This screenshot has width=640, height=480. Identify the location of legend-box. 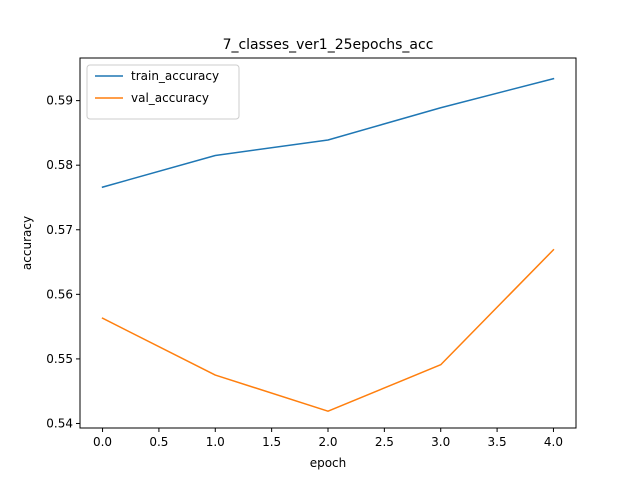
(163, 92).